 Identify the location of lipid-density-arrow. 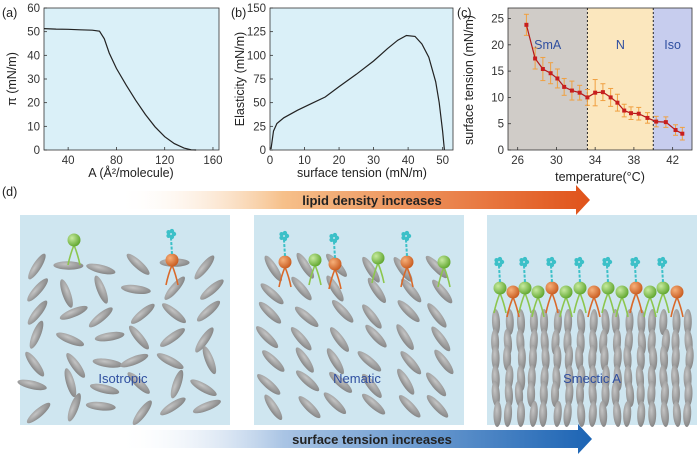
(354, 200).